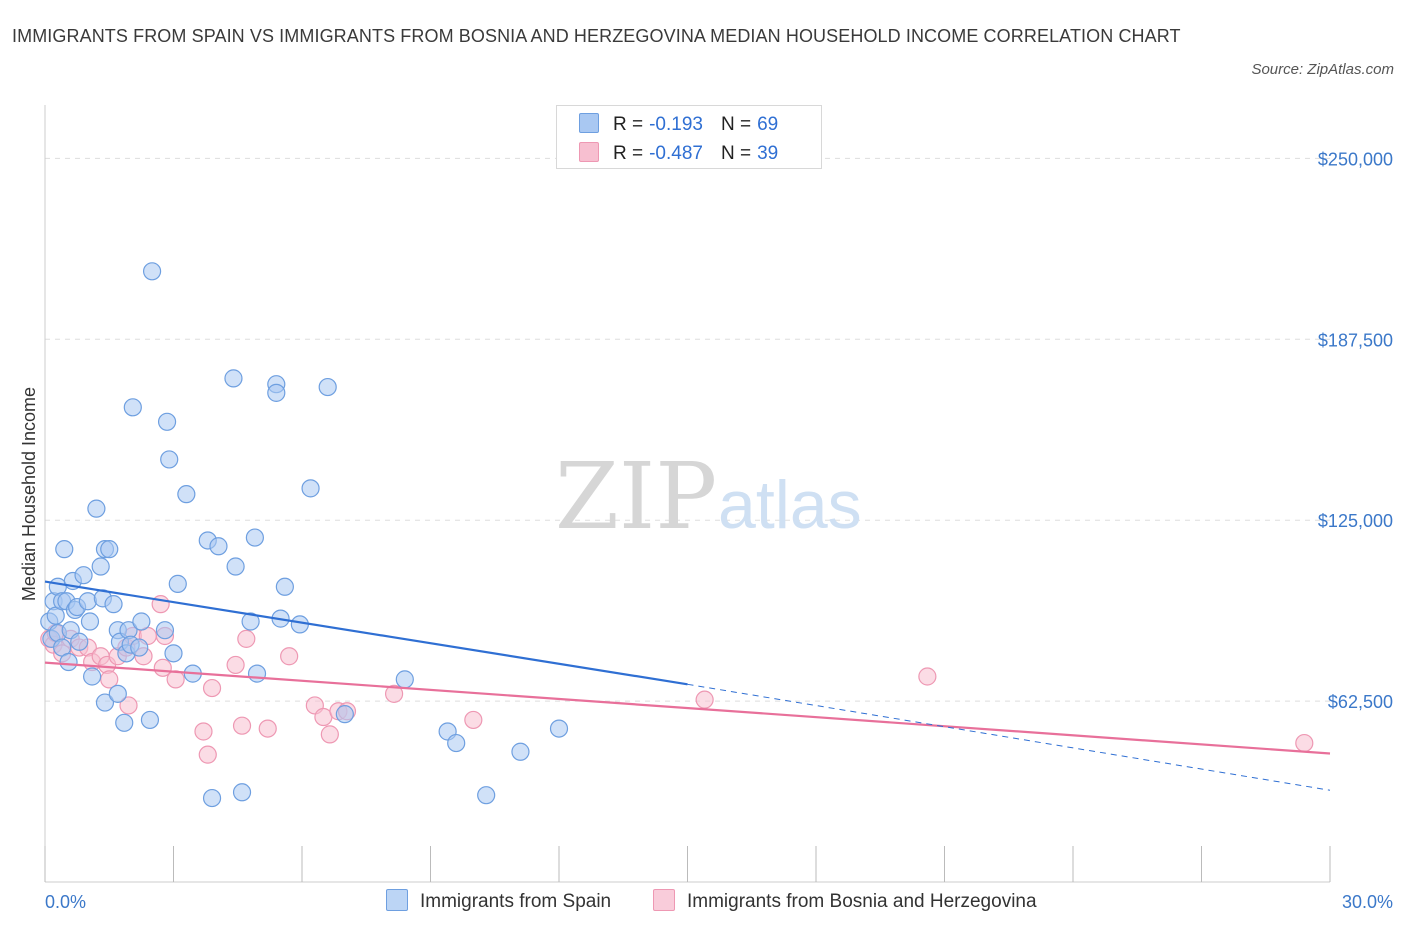 The image size is (1406, 930). What do you see at coordinates (768, 153) in the screenshot?
I see `legend-n-value: 39` at bounding box center [768, 153].